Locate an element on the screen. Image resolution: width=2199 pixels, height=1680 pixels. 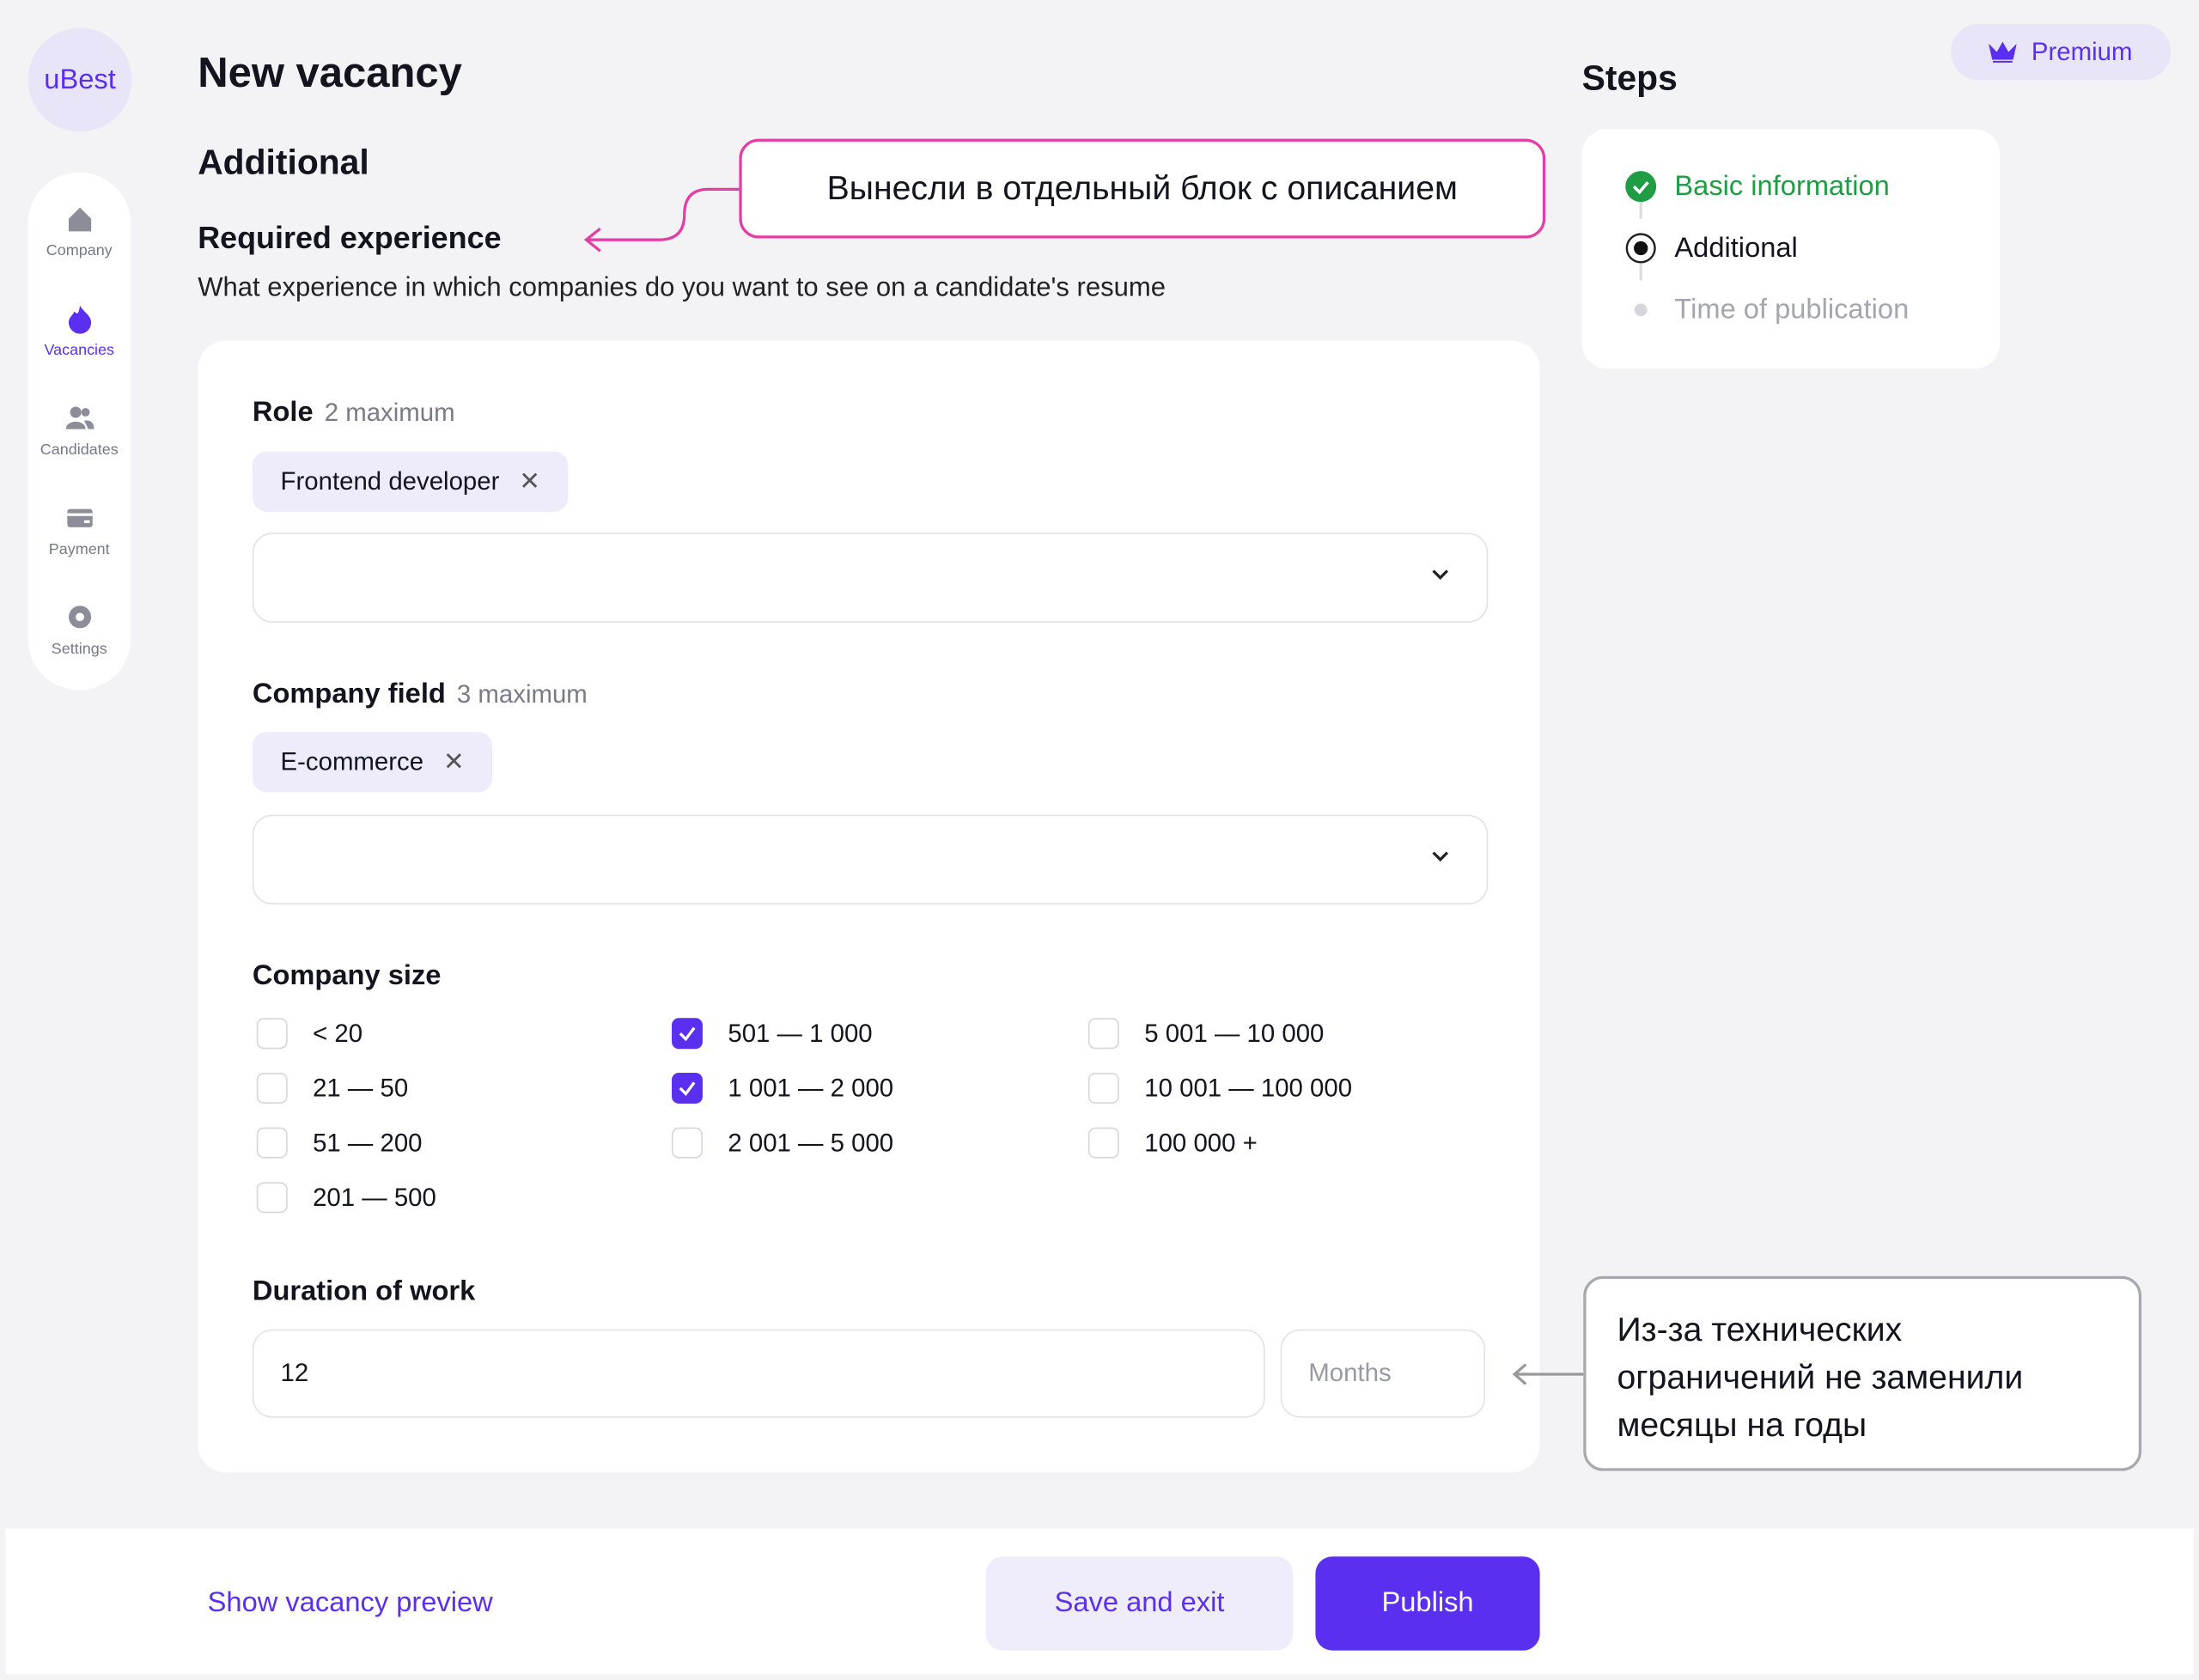
field-label: Company field 3 maximum is located at coordinates (420, 695).